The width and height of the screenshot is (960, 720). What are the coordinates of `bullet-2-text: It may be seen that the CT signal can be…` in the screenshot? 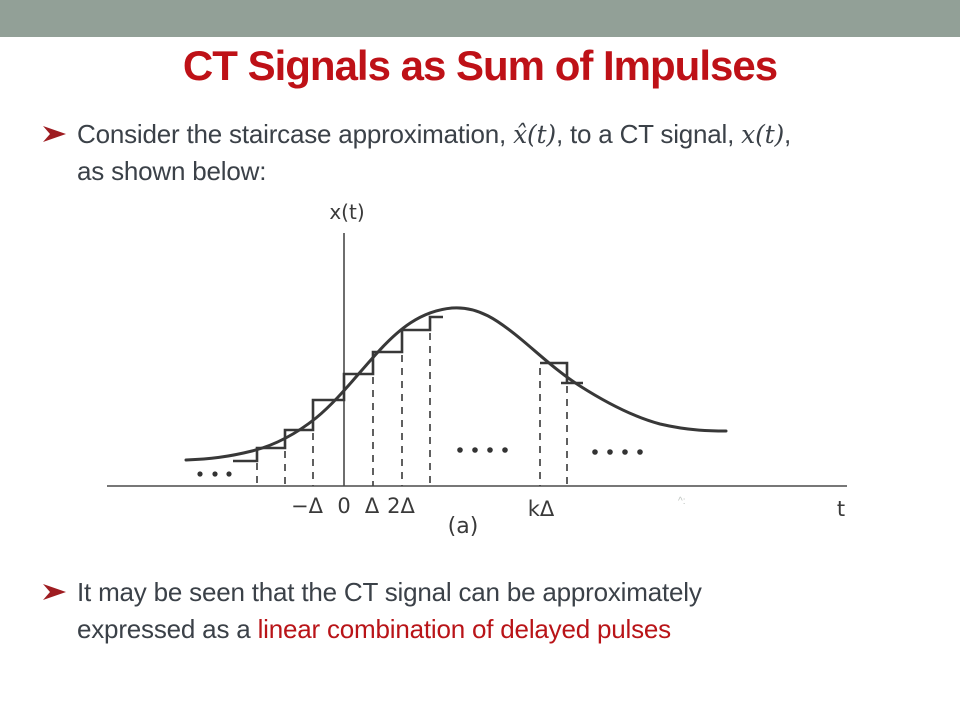 It's located at (389, 611).